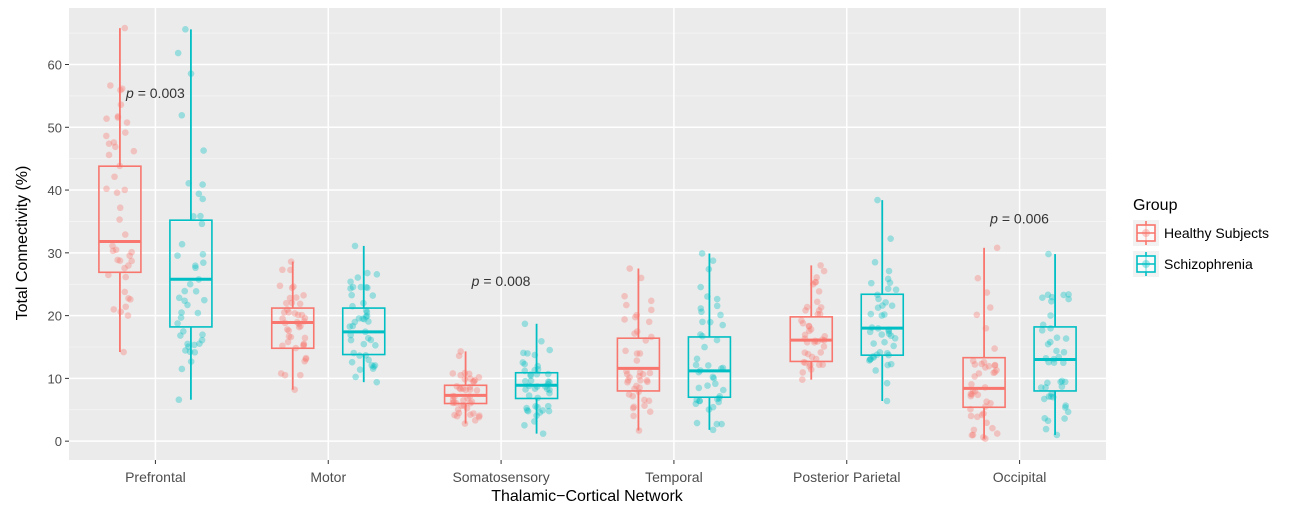 The height and width of the screenshot is (506, 1297). I want to click on points-schizophrenia, so click(1054, 344).